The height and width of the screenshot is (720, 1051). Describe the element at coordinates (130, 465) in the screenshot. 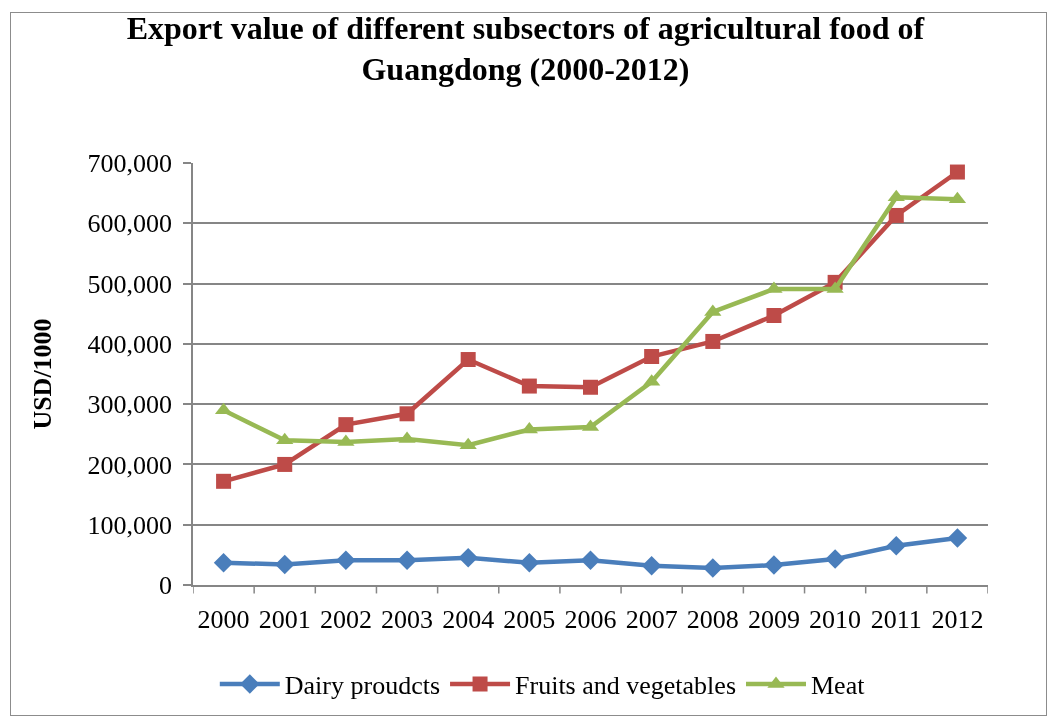

I see `y-tick-label: 200,000` at that location.